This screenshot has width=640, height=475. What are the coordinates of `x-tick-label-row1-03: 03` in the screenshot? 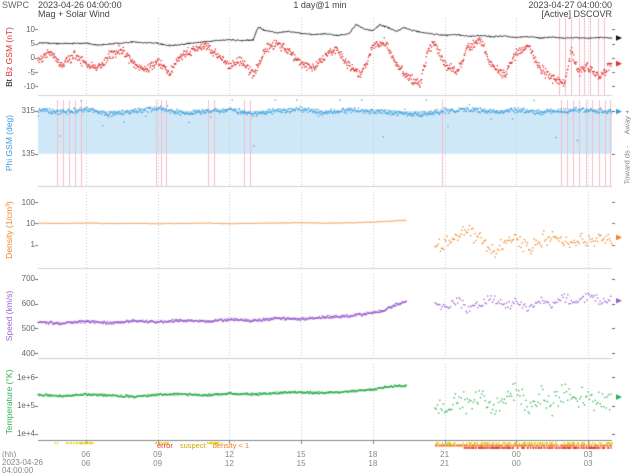 It's located at (588, 454).